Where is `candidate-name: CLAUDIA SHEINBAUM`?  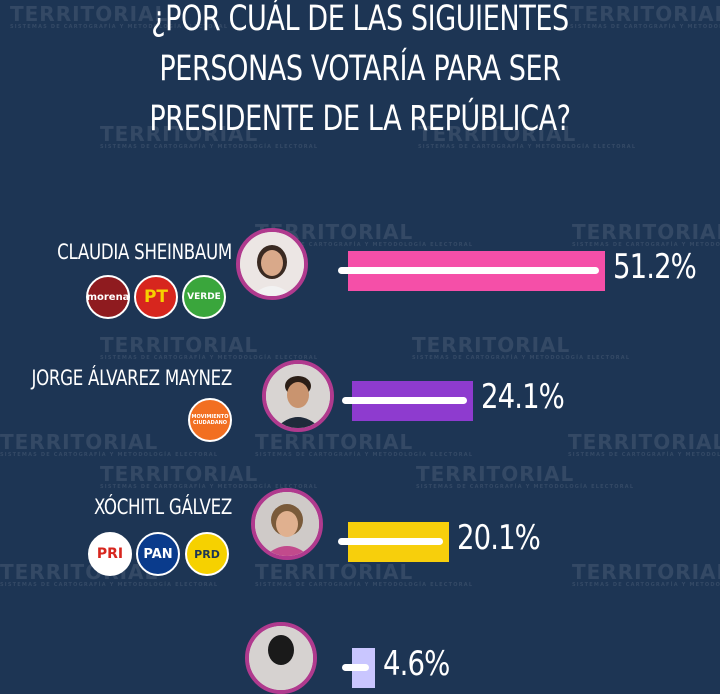 candidate-name: CLAUDIA SHEINBAUM is located at coordinates (144, 252).